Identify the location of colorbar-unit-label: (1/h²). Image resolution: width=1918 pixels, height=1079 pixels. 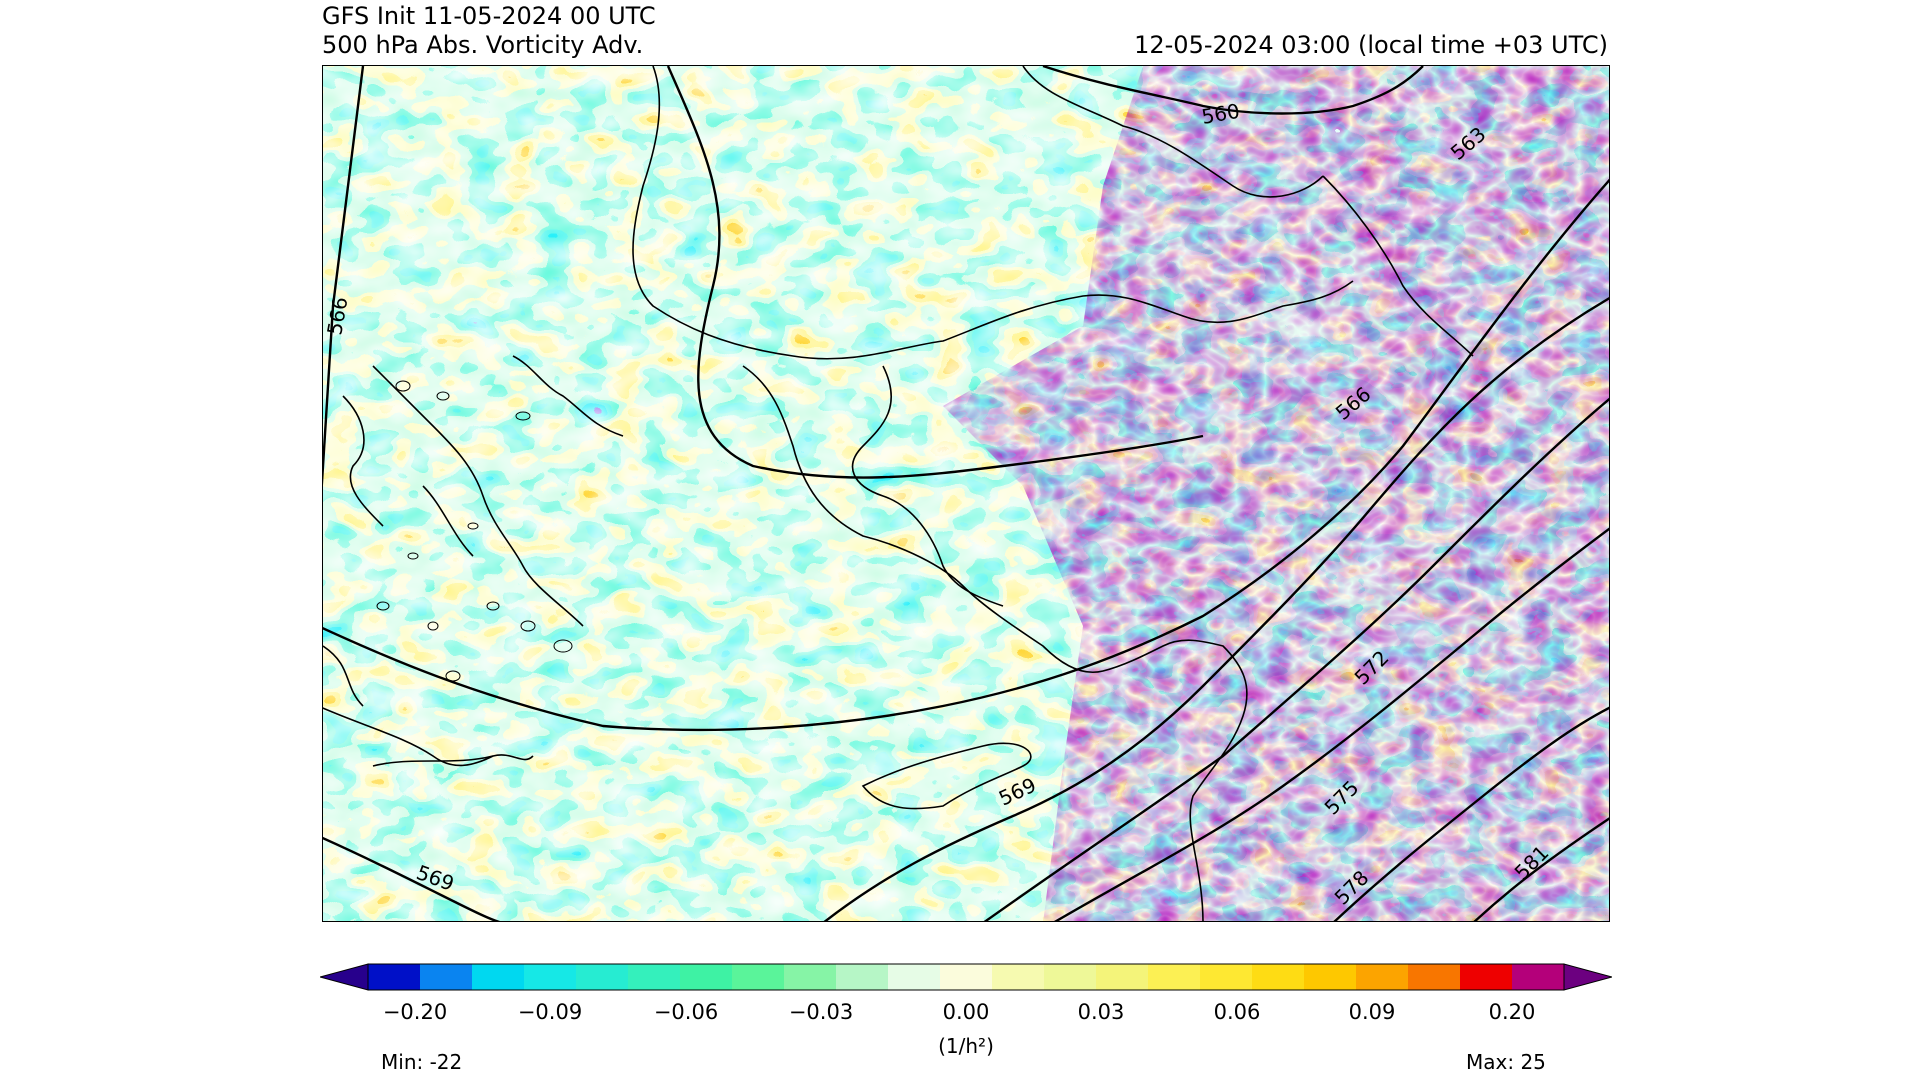
(966, 1046).